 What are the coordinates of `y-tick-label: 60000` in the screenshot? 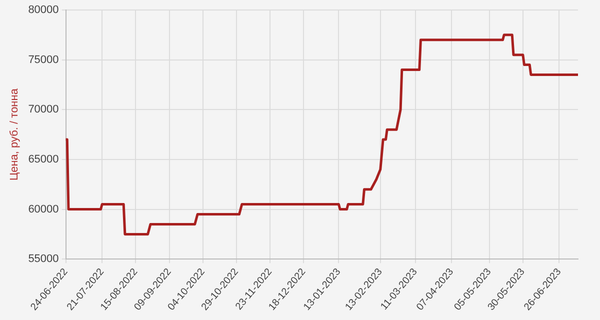 It's located at (43, 209).